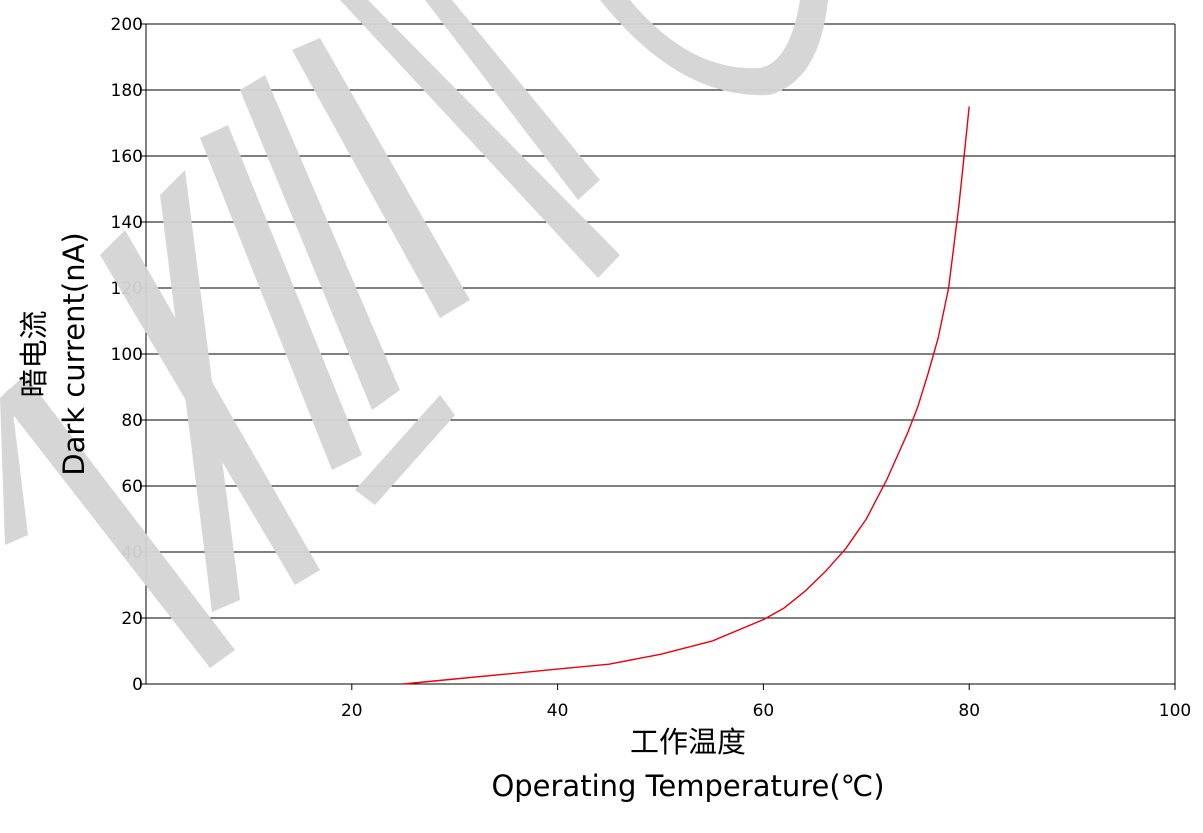  What do you see at coordinates (127, 223) in the screenshot?
I see `y-tick-label-140: 140` at bounding box center [127, 223].